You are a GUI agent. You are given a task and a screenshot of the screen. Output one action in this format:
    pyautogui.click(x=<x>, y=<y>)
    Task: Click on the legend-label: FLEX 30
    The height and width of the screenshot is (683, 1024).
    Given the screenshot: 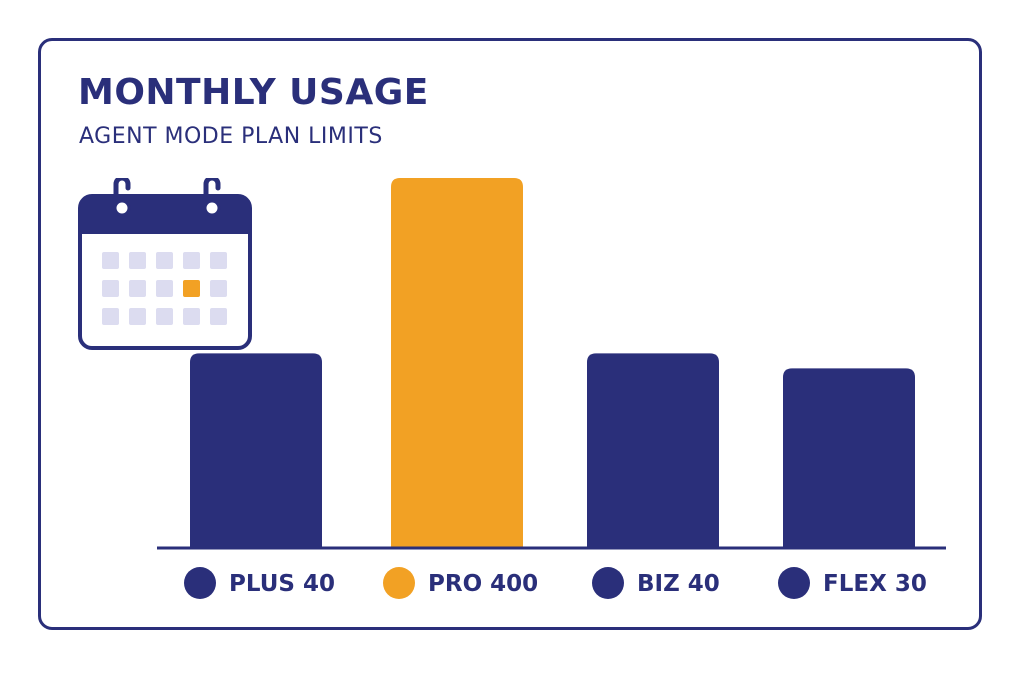 What is the action you would take?
    pyautogui.click(x=875, y=584)
    